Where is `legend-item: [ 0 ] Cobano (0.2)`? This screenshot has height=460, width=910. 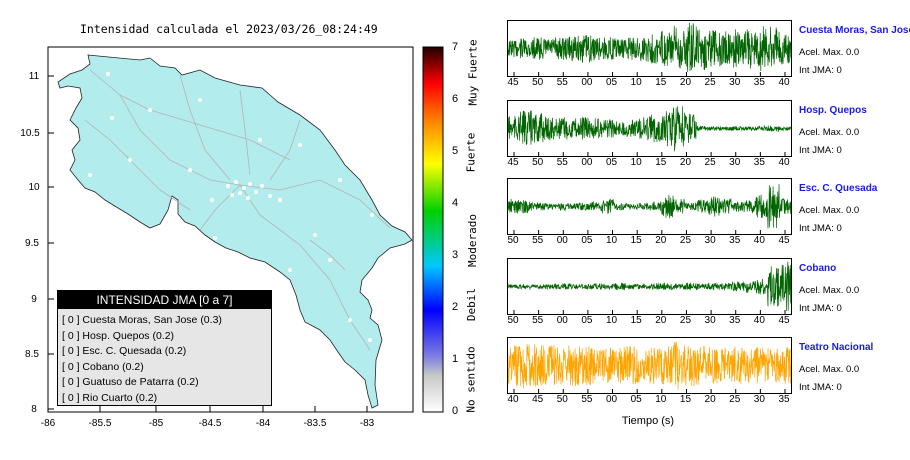
legend-item: [ 0 ] Cobano (0.2) is located at coordinates (103, 366).